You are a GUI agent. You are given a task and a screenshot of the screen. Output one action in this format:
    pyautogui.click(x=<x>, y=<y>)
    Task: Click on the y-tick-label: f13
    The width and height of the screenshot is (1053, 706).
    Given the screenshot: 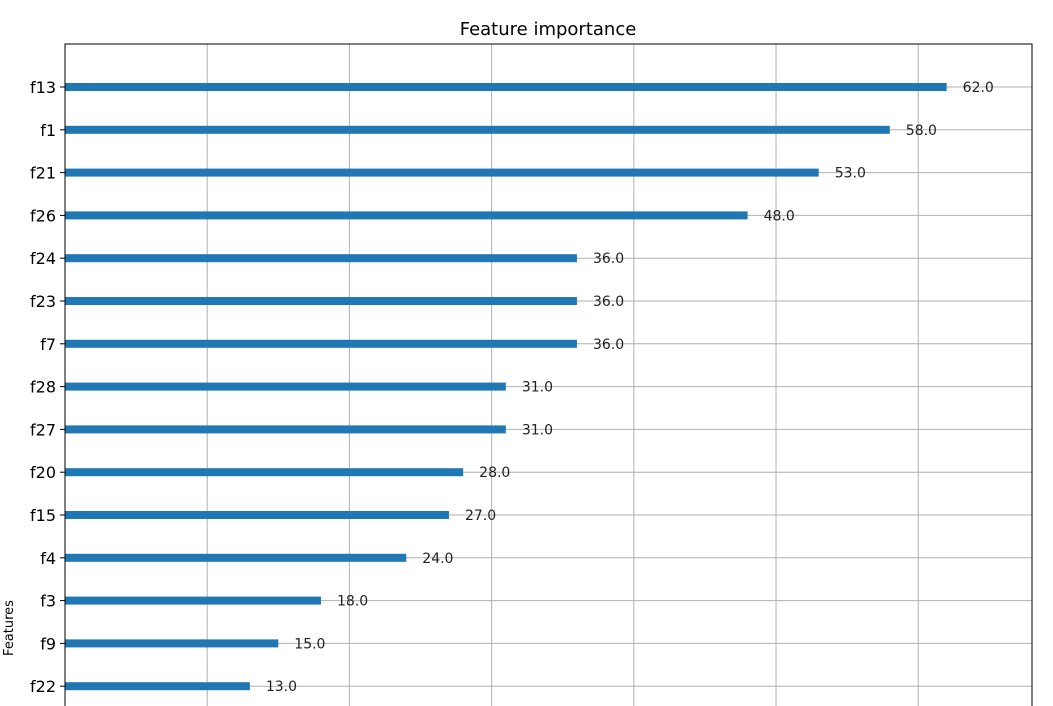 What is the action you would take?
    pyautogui.click(x=43, y=87)
    